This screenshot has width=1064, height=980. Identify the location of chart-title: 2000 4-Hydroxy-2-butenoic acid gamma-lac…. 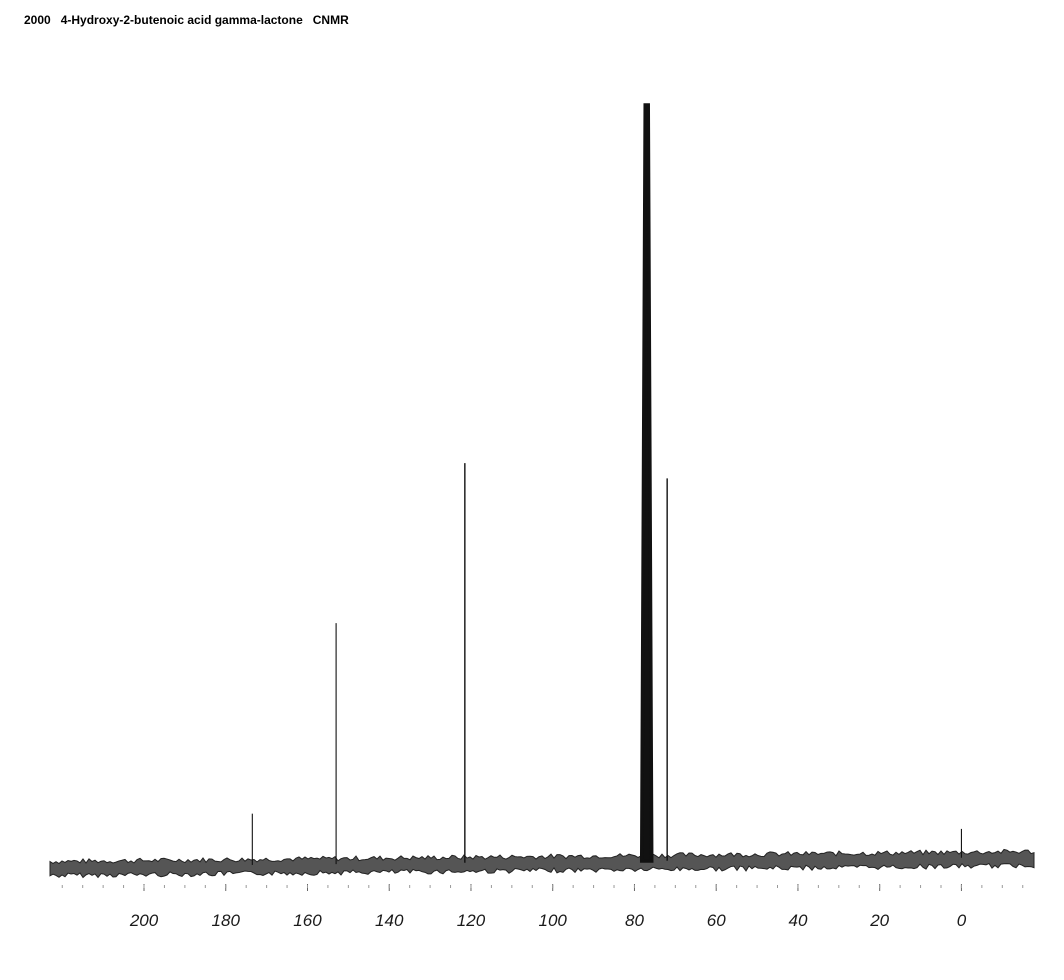
(186, 20).